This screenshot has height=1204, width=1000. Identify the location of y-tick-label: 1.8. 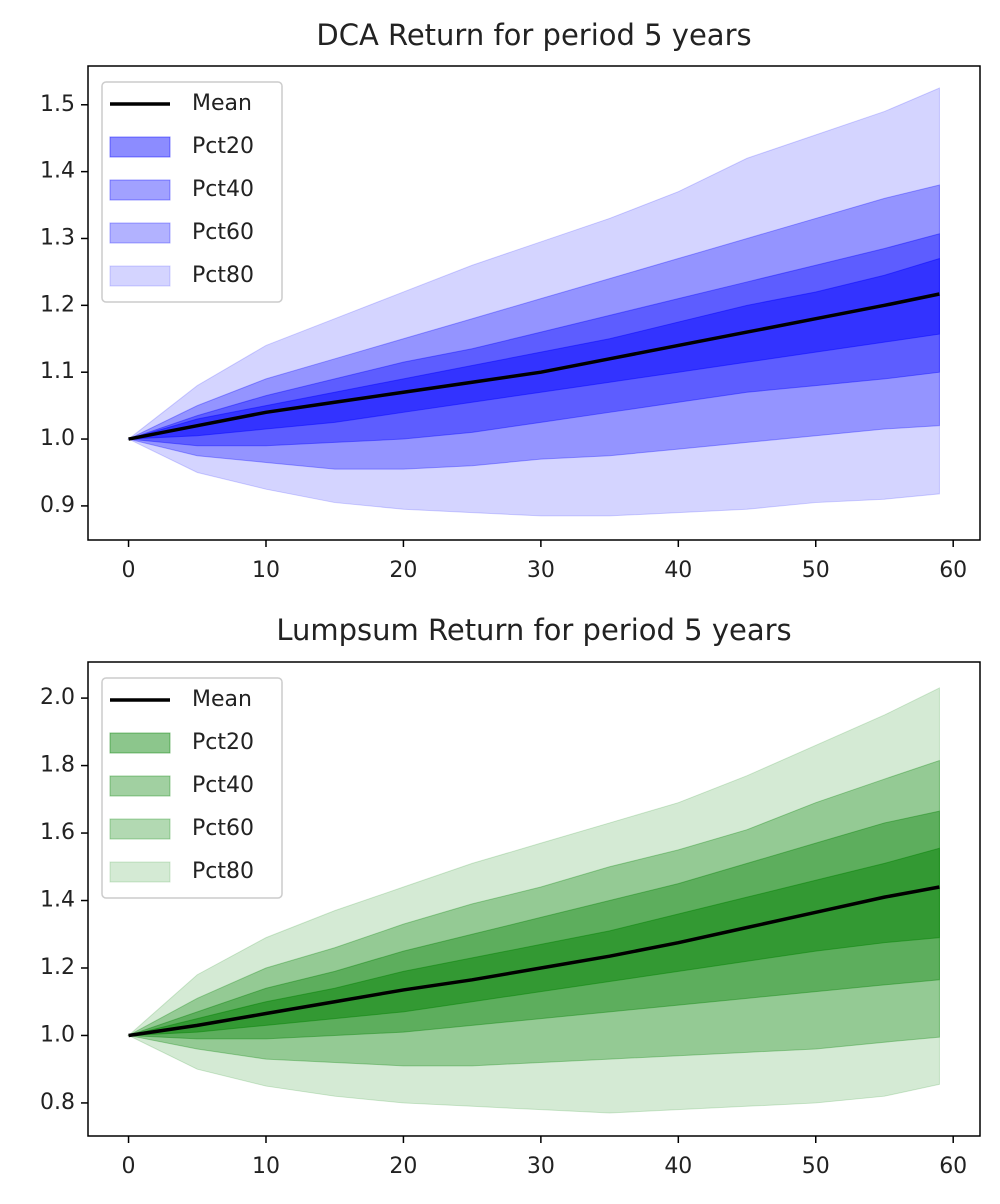
(57, 765).